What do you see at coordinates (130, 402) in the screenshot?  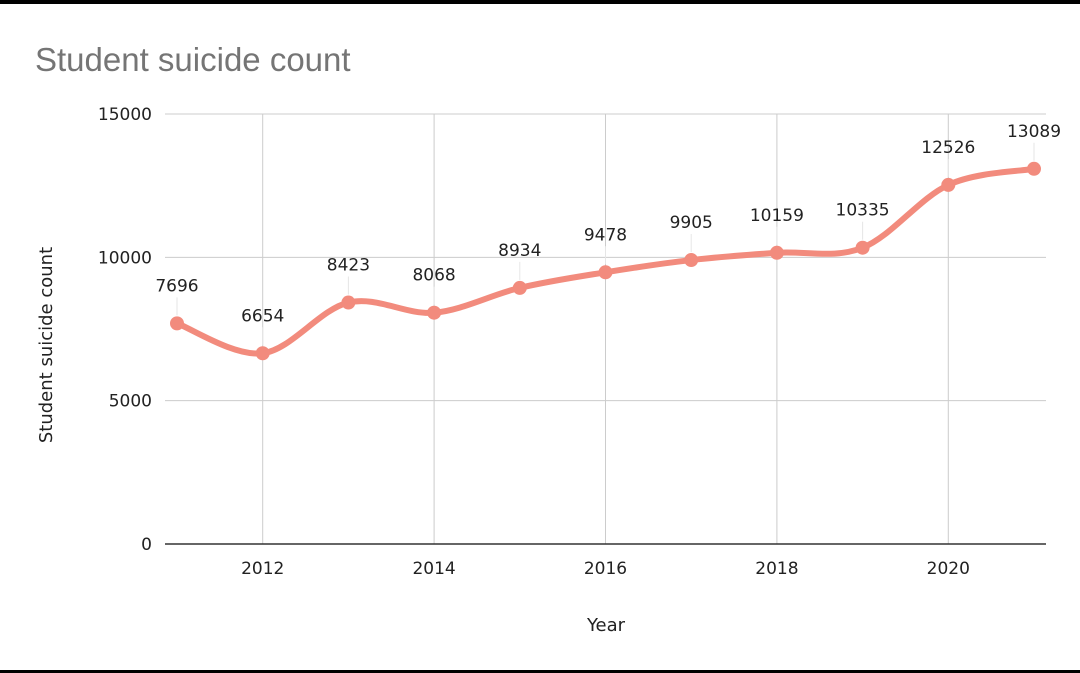 I see `y-tick-label: 5000` at bounding box center [130, 402].